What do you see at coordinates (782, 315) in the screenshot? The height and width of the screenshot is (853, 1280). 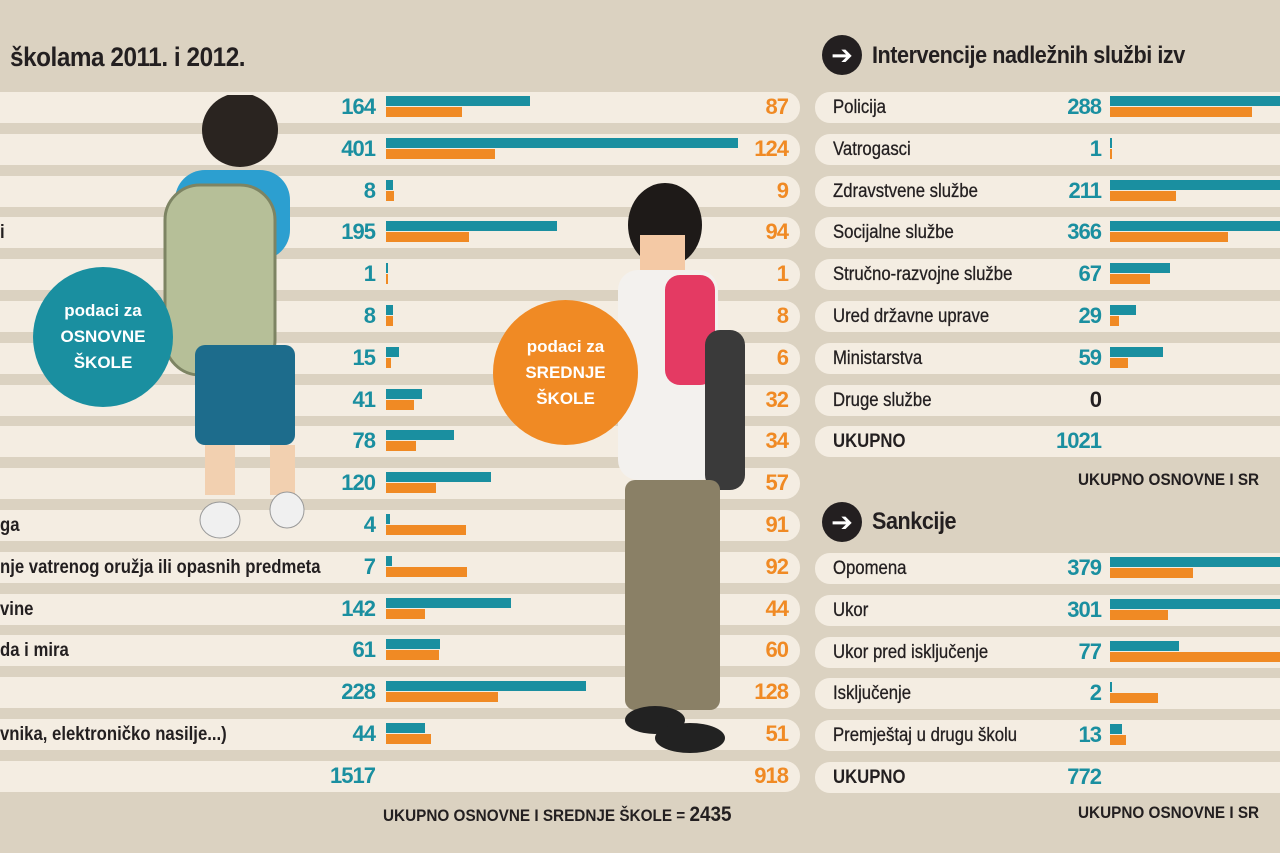 I see `value-secondary: 8` at bounding box center [782, 315].